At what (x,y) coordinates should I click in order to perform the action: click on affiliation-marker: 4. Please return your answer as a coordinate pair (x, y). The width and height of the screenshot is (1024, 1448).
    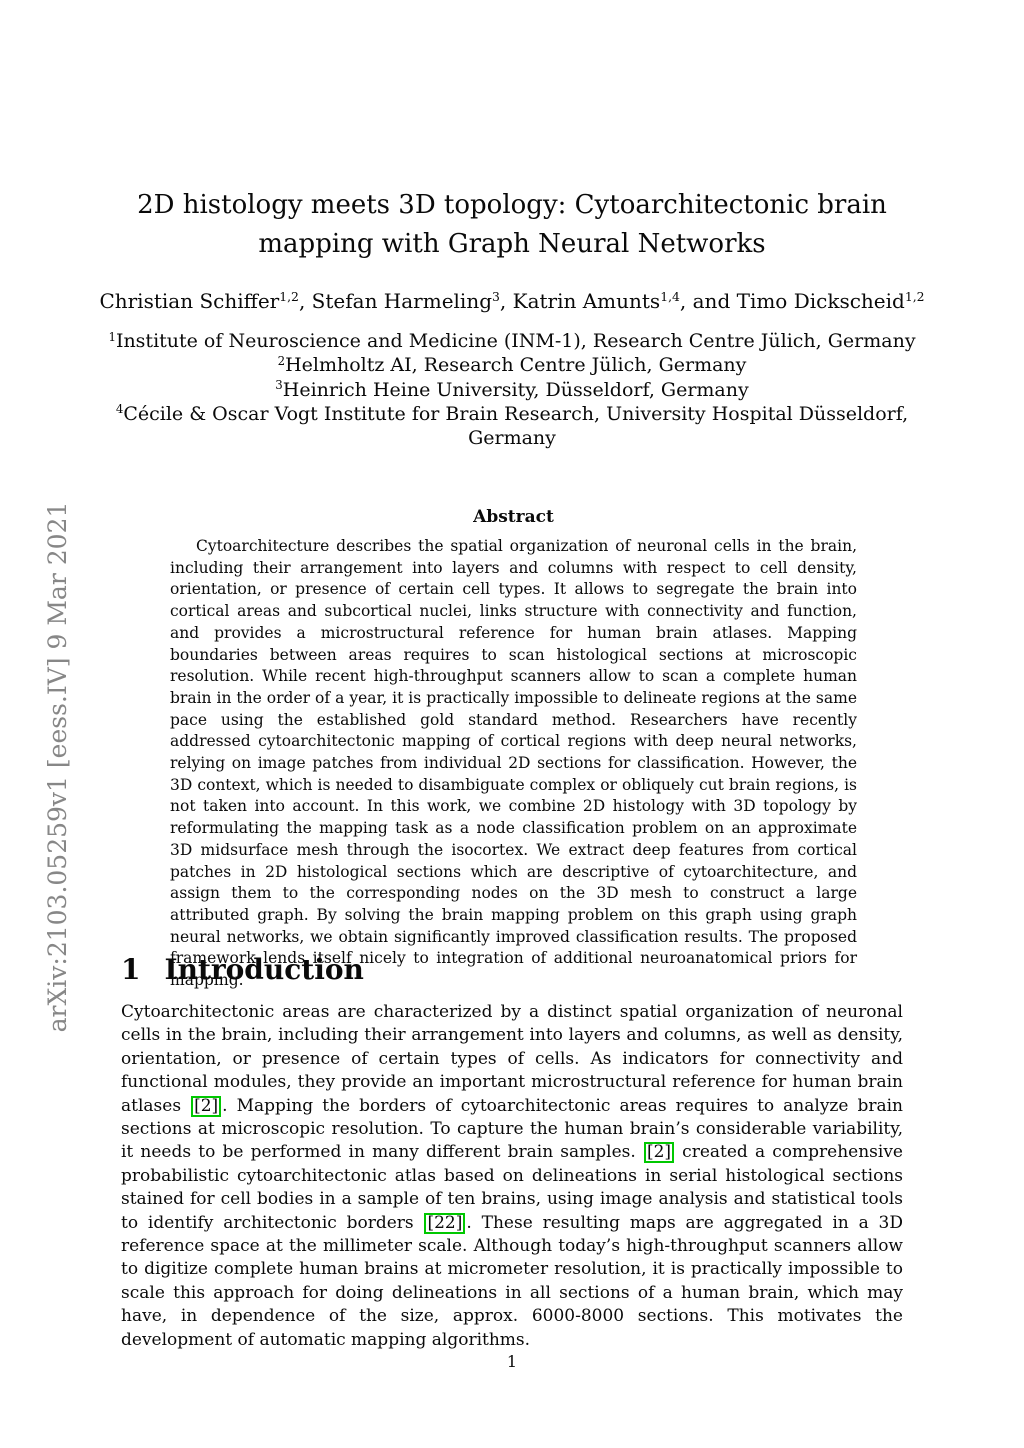
    Looking at the image, I should click on (119, 409).